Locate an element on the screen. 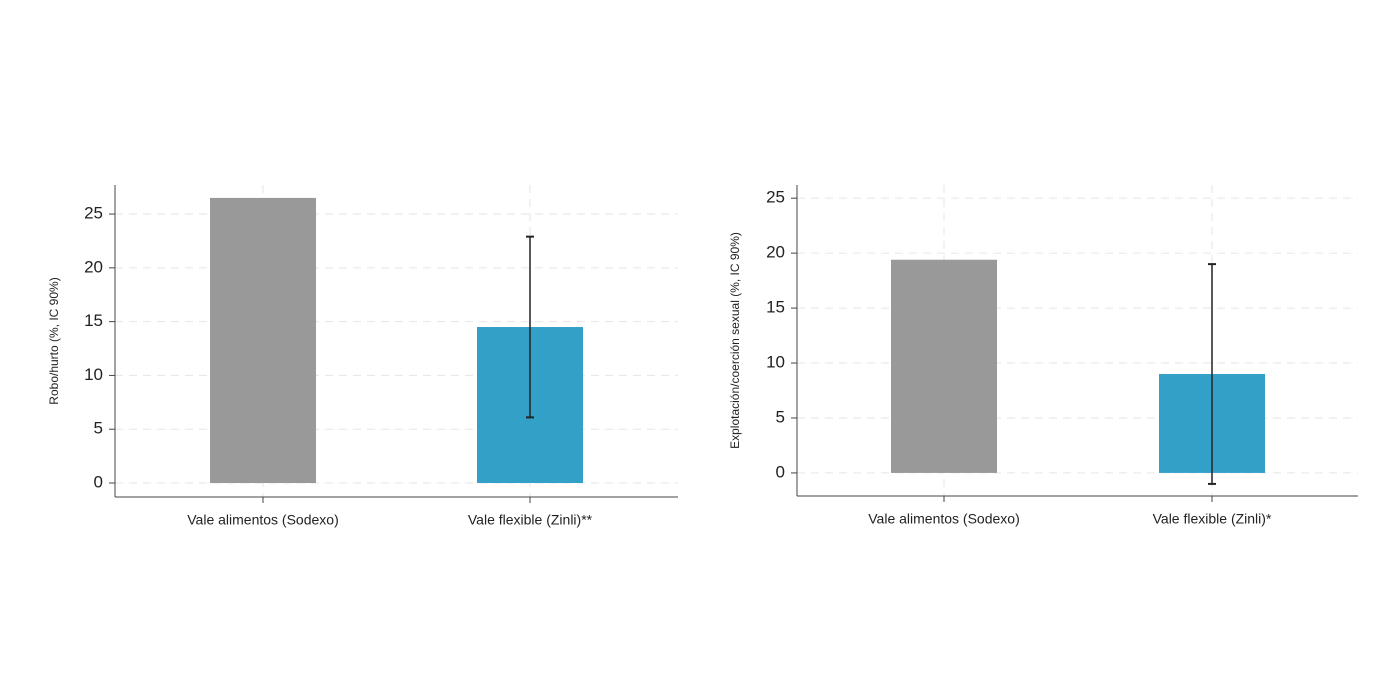 This screenshot has height=700, width=1400. x-tick-label: Vale flexible (Zinli)** is located at coordinates (530, 520).